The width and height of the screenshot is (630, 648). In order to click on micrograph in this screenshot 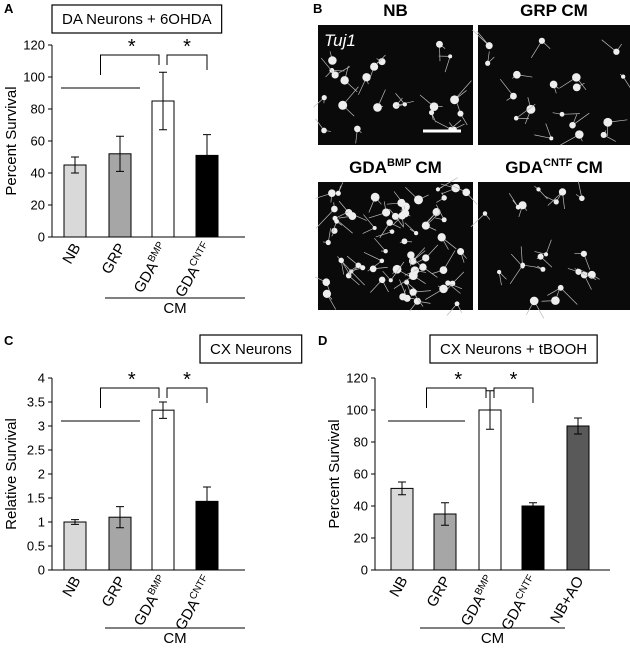, I will do `click(395, 246)`.